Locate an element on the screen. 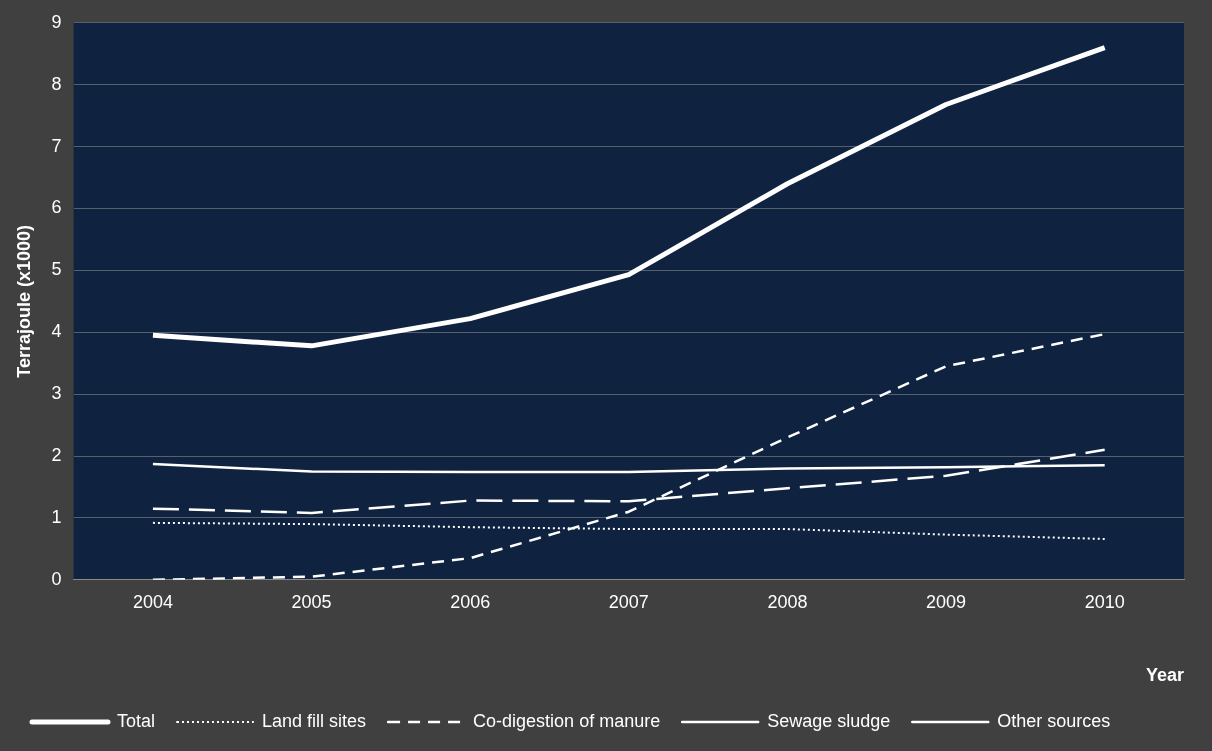 The image size is (1212, 751). x-tick-label: 2005 is located at coordinates (311, 601).